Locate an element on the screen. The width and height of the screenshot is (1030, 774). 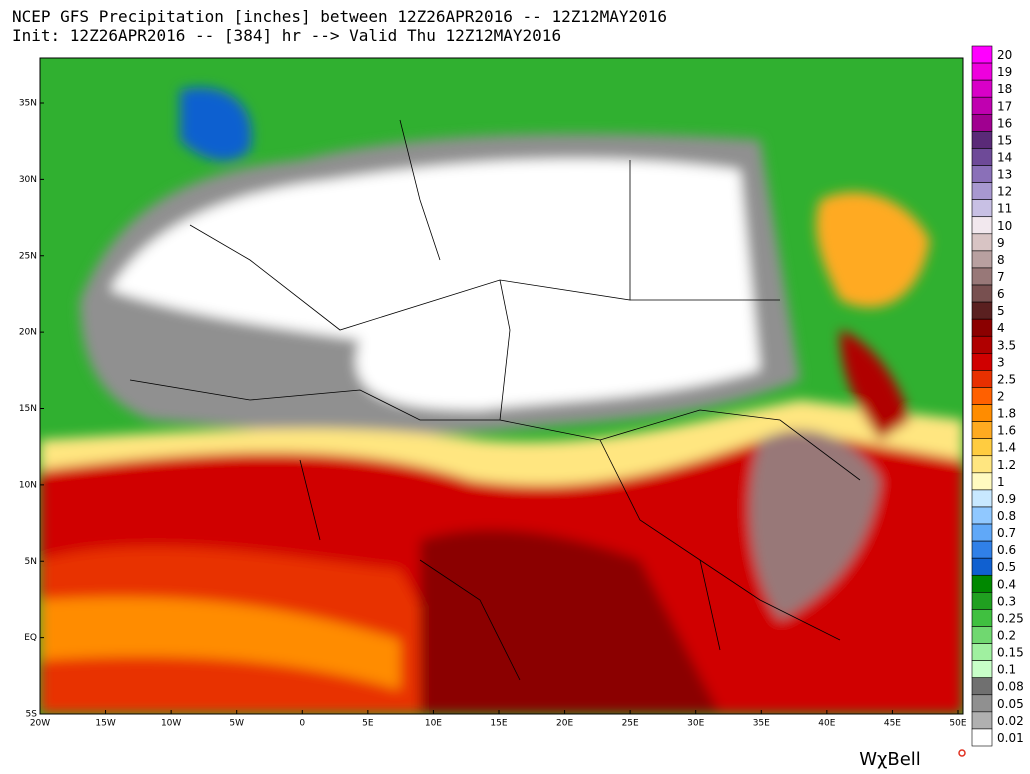
lon-label: 40E is located at coordinates (826, 724).